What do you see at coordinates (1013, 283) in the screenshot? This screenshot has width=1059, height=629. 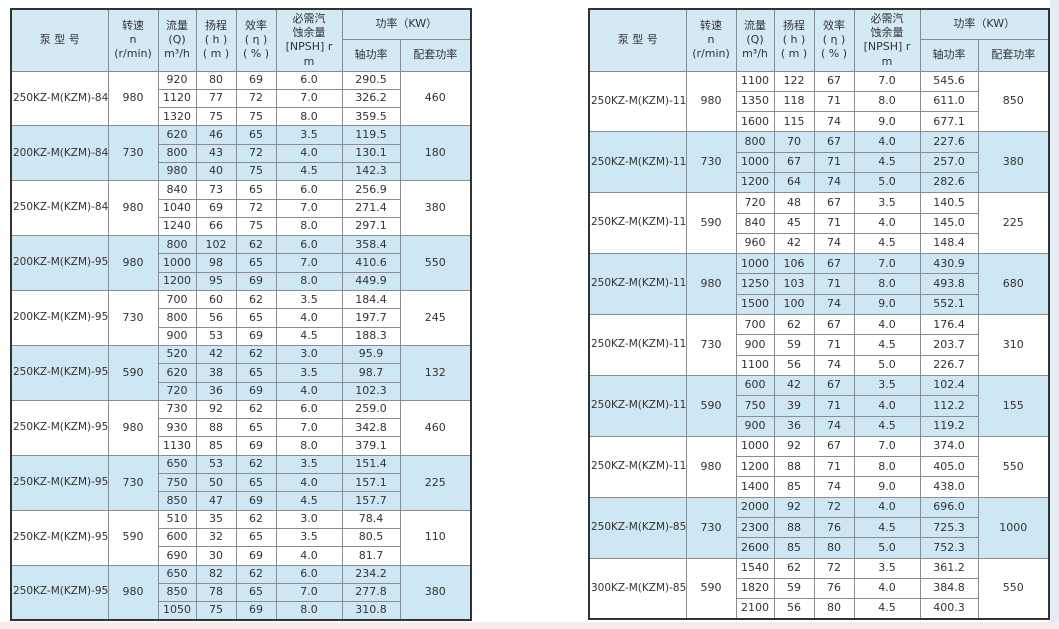 I see `matched-power-cell-line: 680` at bounding box center [1013, 283].